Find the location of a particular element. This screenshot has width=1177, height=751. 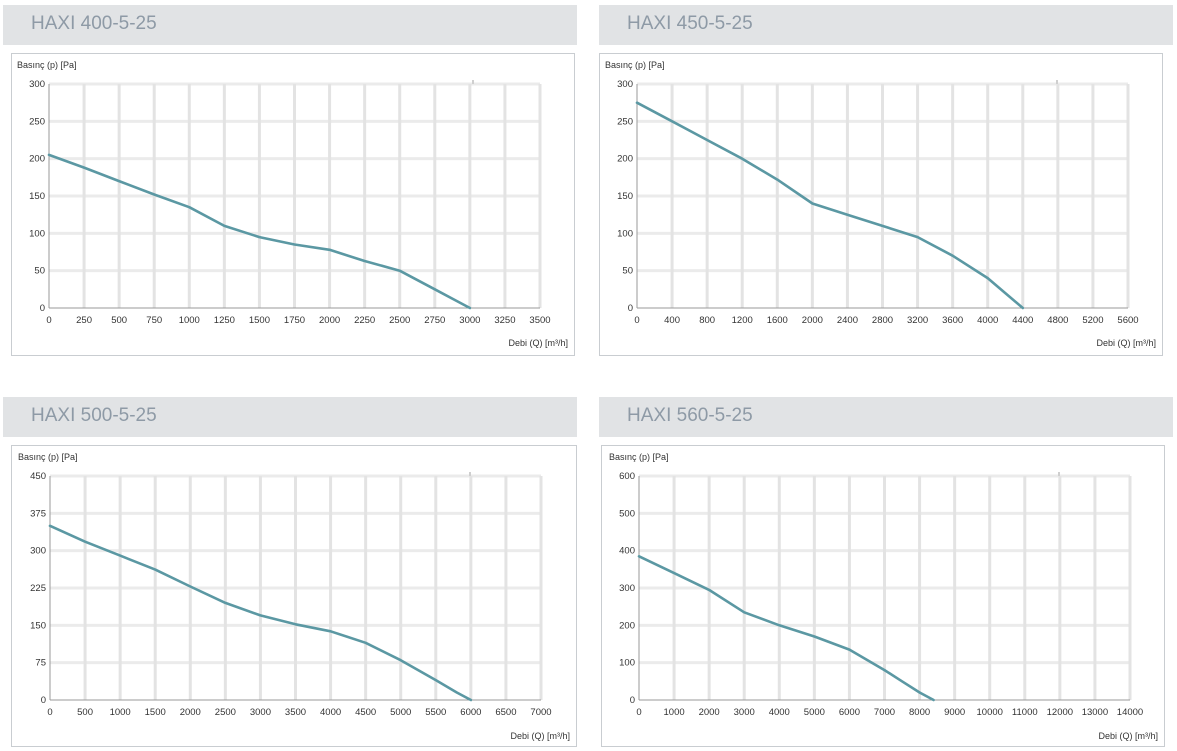

x-tick-label: 400 is located at coordinates (672, 320).